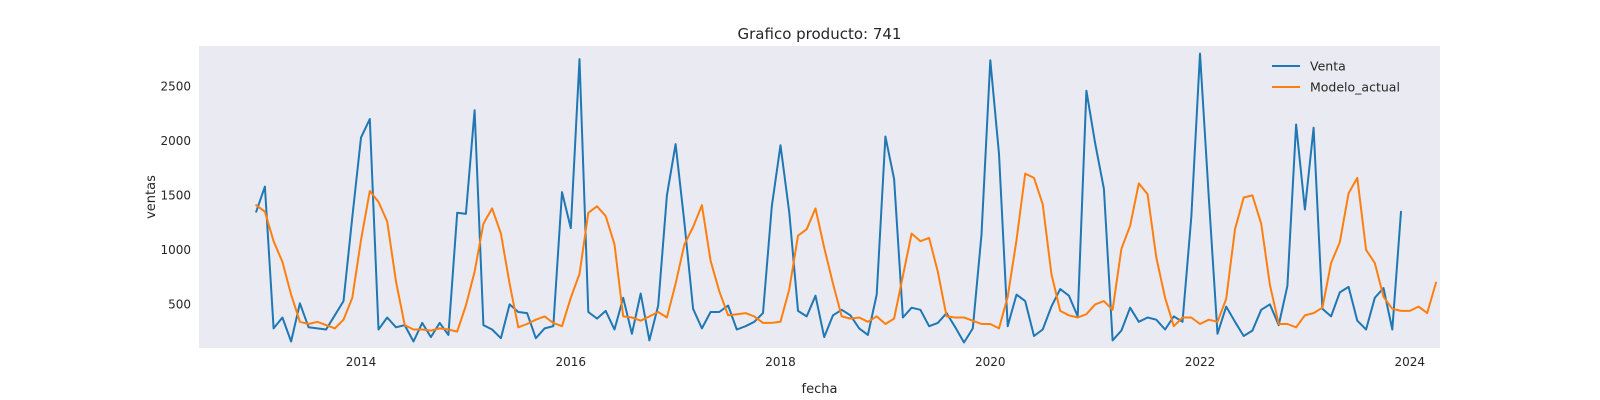 The width and height of the screenshot is (1600, 400). I want to click on y-axis-ticks: 500 1000 1500 2000 2500, so click(175, 195).